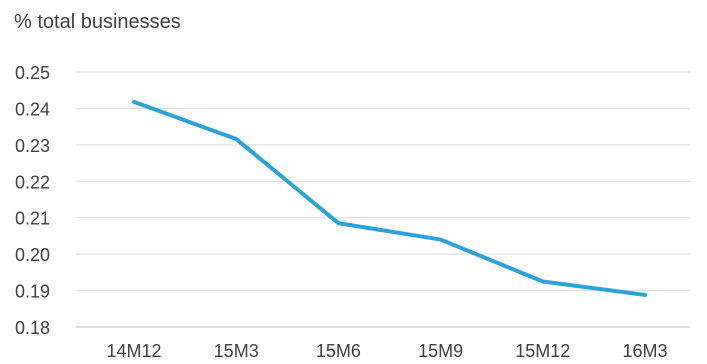  What do you see at coordinates (32, 109) in the screenshot?
I see `y-tick-label: 0.24` at bounding box center [32, 109].